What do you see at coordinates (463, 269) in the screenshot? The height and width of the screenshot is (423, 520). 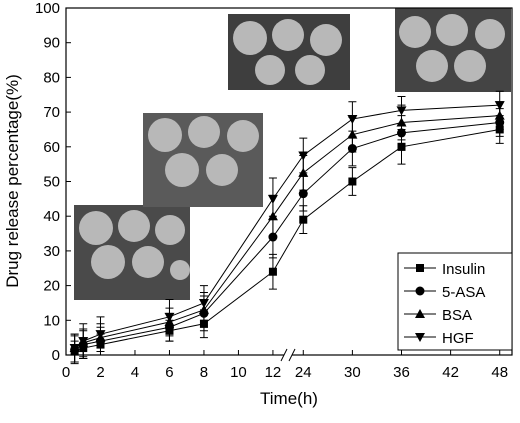 I see `legend-label: Insulin` at bounding box center [463, 269].